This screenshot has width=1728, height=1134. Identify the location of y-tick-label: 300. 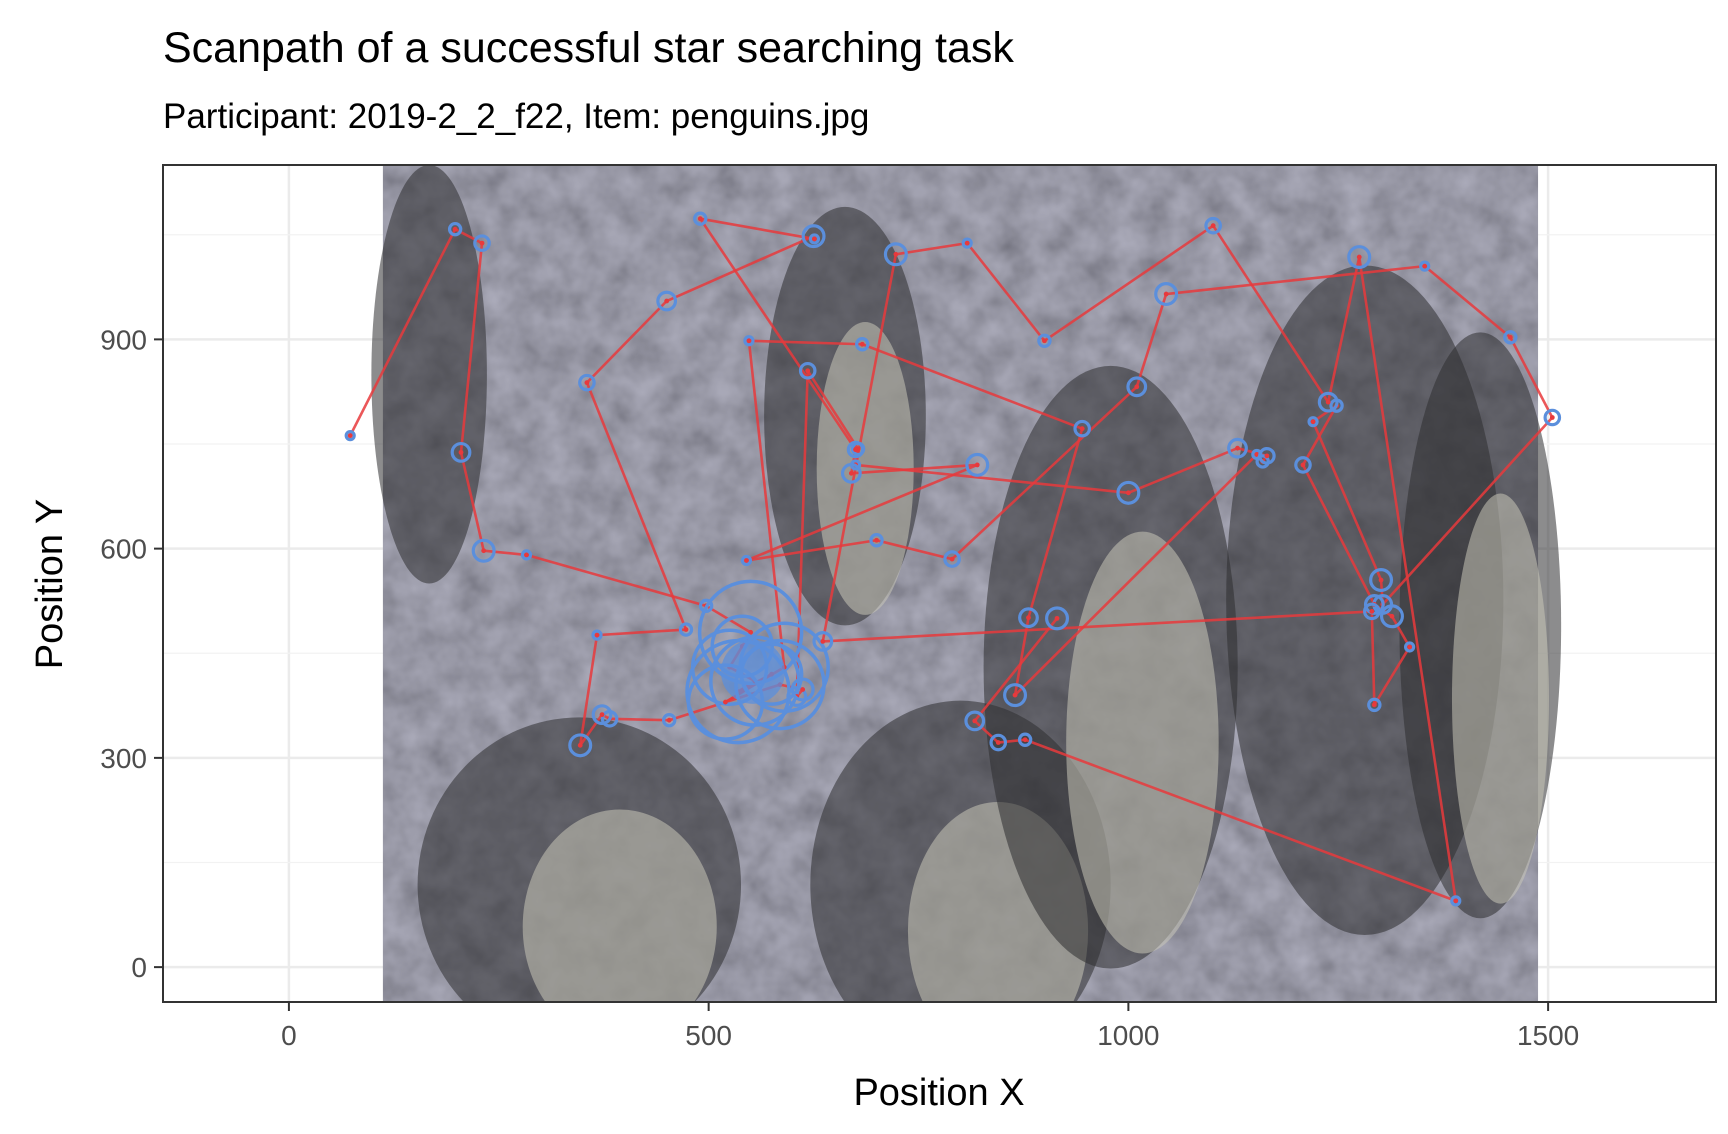
(123, 758).